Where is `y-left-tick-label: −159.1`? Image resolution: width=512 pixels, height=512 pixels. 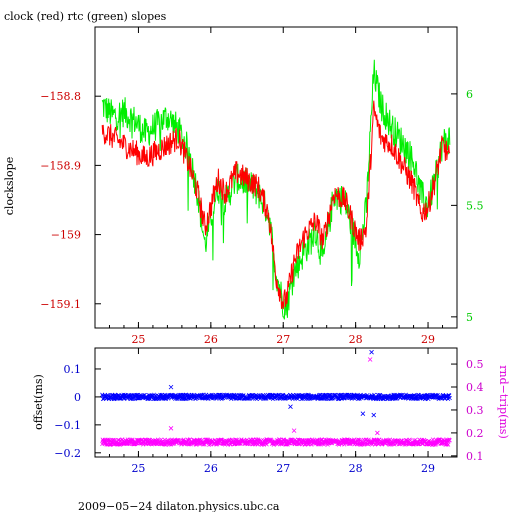 y-left-tick-label: −159.1 is located at coordinates (60, 304).